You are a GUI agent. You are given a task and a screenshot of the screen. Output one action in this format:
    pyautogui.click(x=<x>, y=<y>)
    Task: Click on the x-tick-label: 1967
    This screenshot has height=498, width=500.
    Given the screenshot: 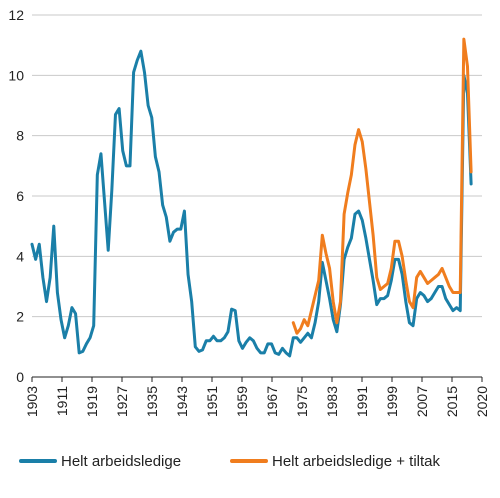 What is the action you would take?
    pyautogui.click(x=272, y=401)
    